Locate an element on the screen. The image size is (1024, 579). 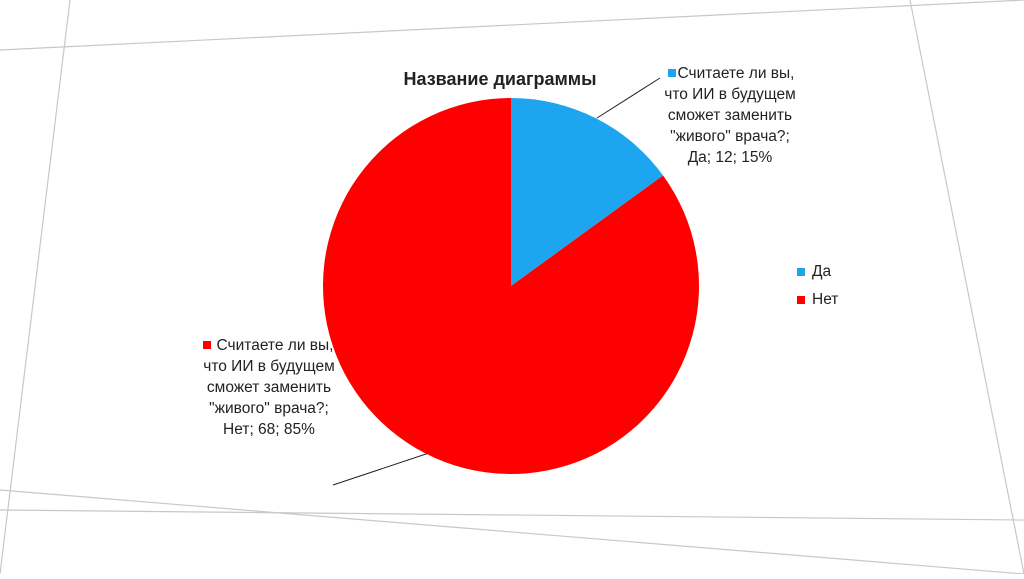
legend-label: Да is located at coordinates (821, 271).